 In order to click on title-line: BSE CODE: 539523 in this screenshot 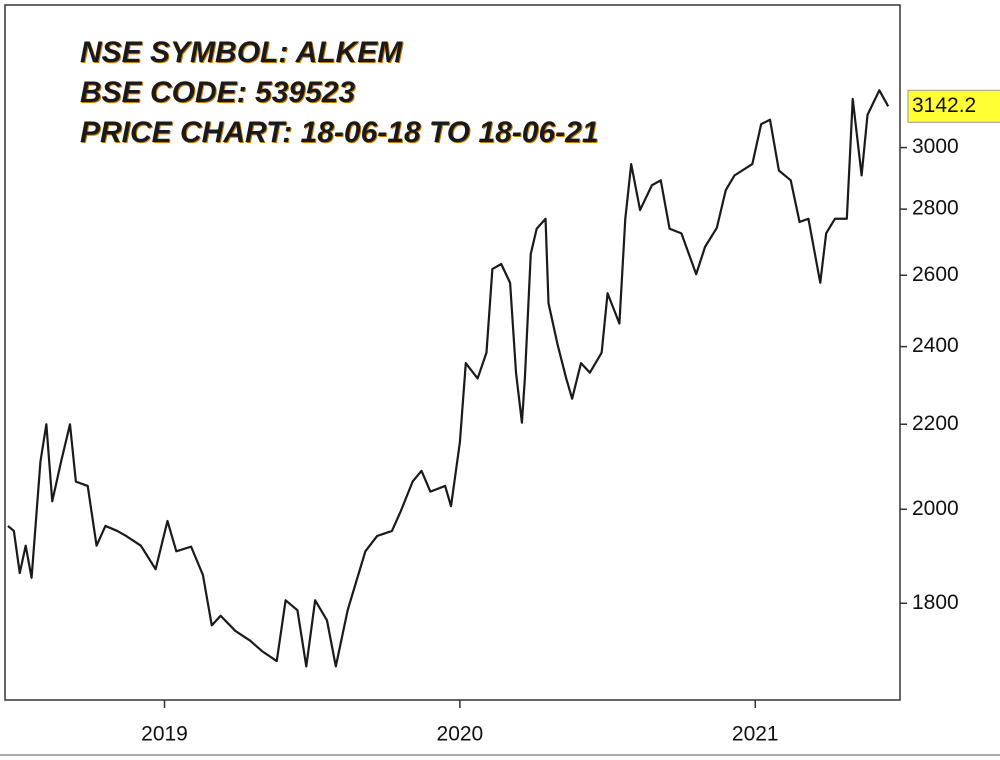, I will do `click(217, 92)`.